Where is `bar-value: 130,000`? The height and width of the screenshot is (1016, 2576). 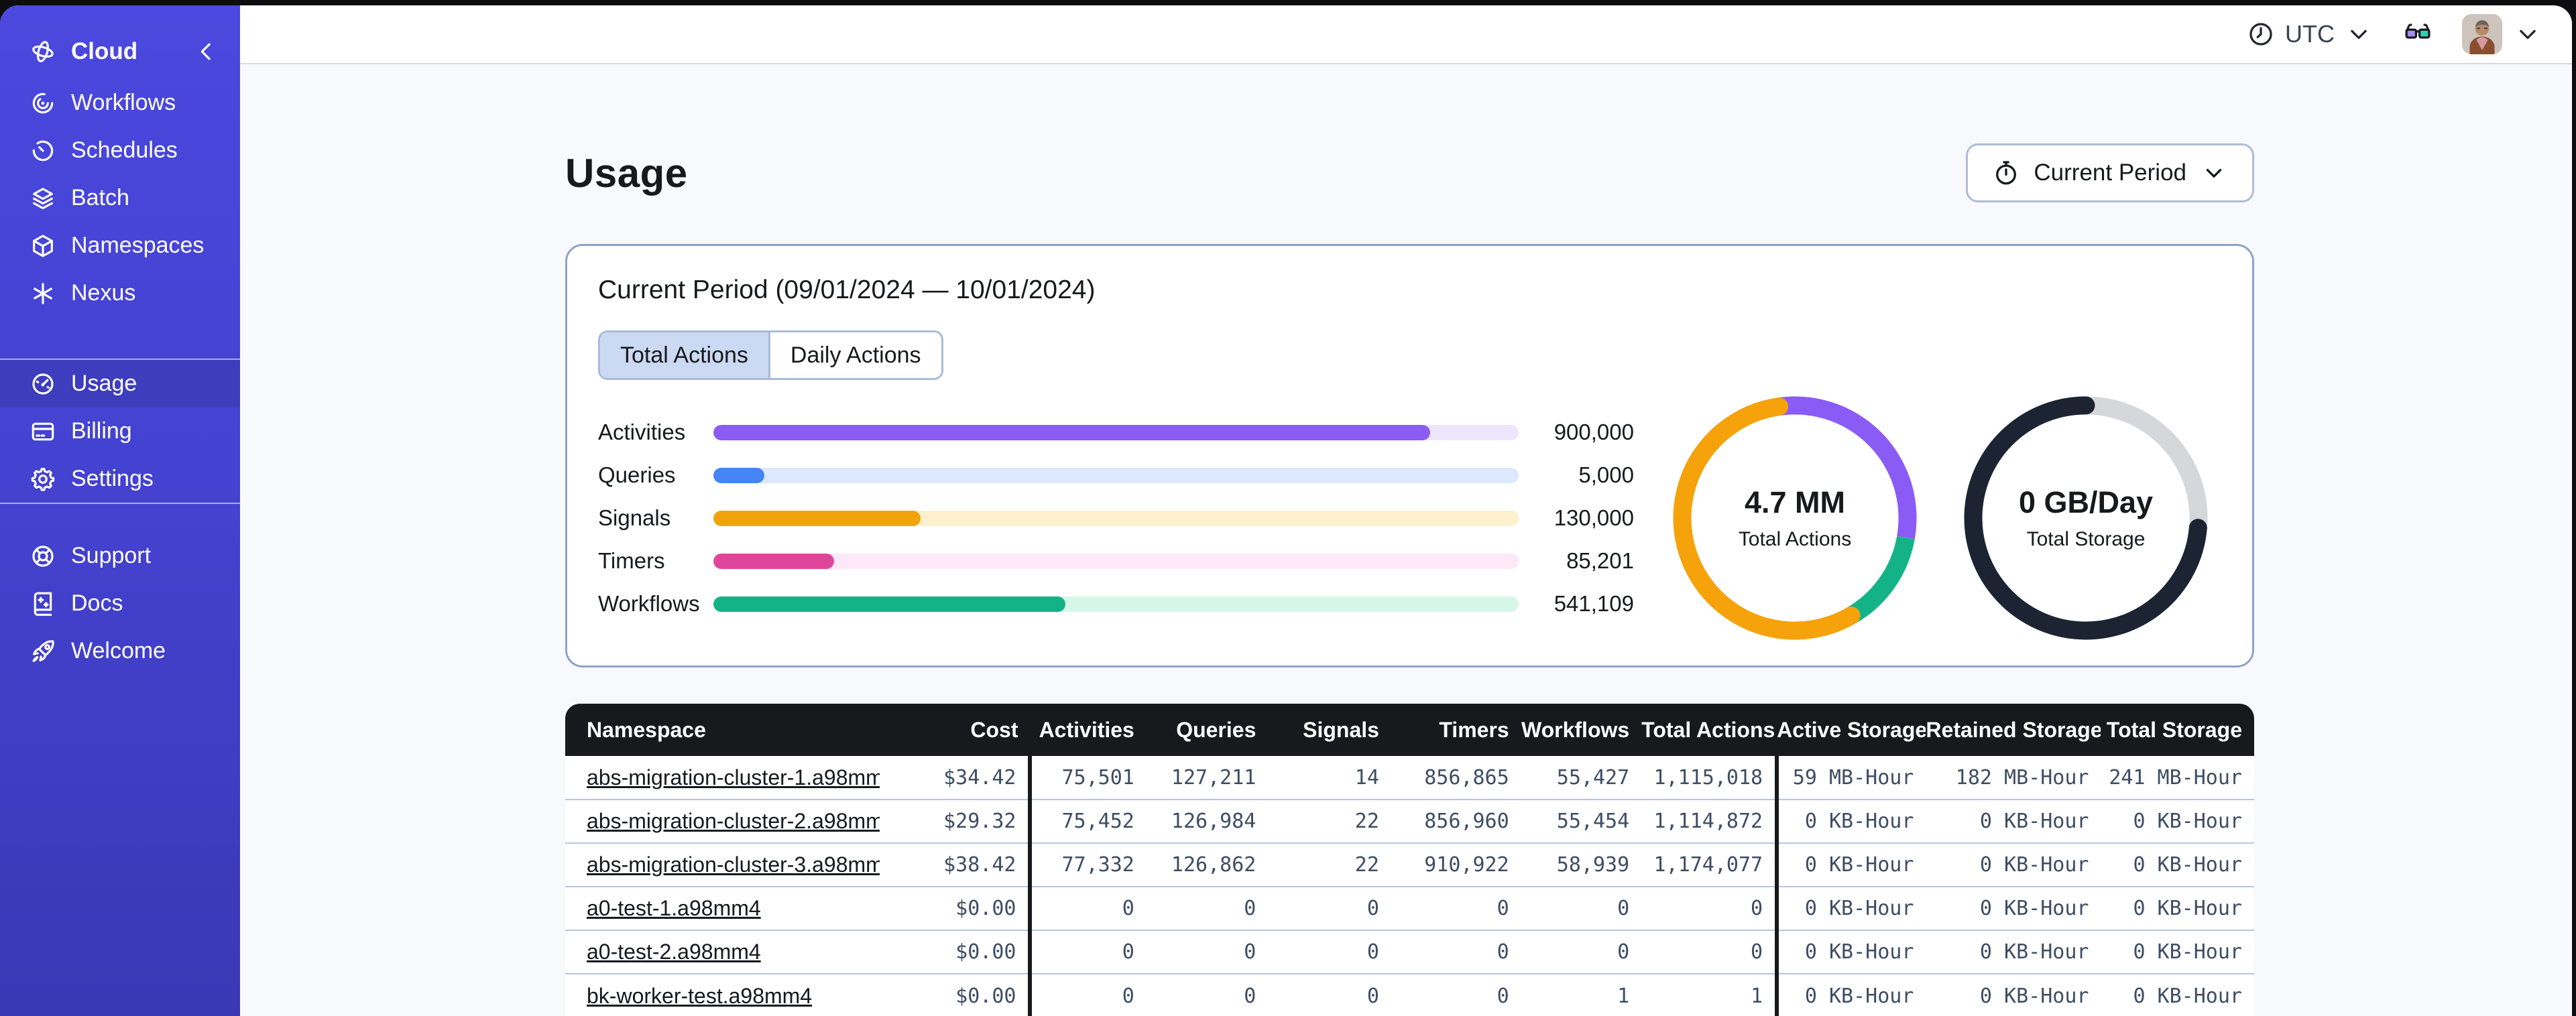 bar-value: 130,000 is located at coordinates (1594, 517).